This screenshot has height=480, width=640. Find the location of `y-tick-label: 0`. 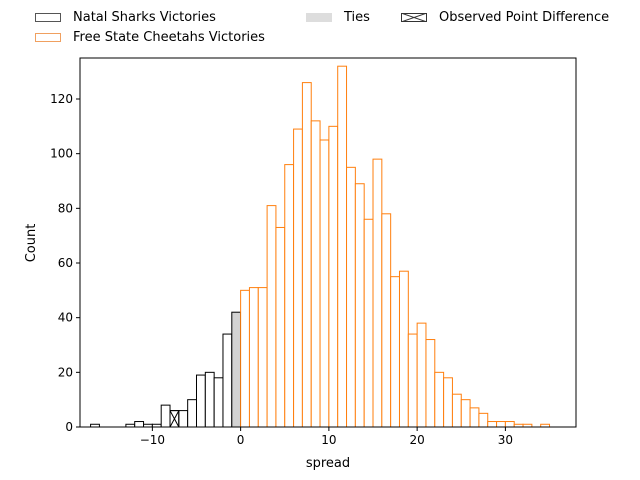

y-tick-label: 0 is located at coordinates (69, 427).